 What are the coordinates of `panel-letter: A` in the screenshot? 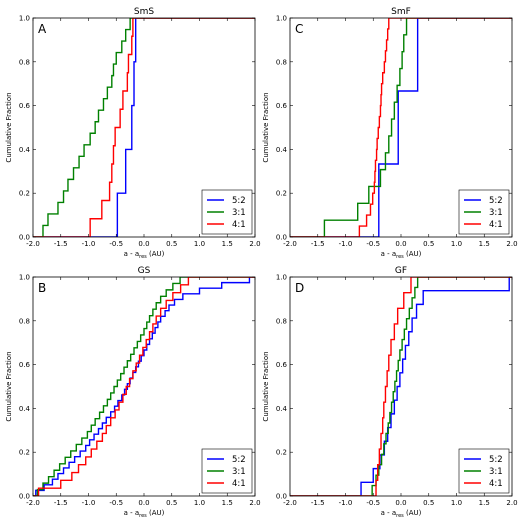 It's located at (42, 29).